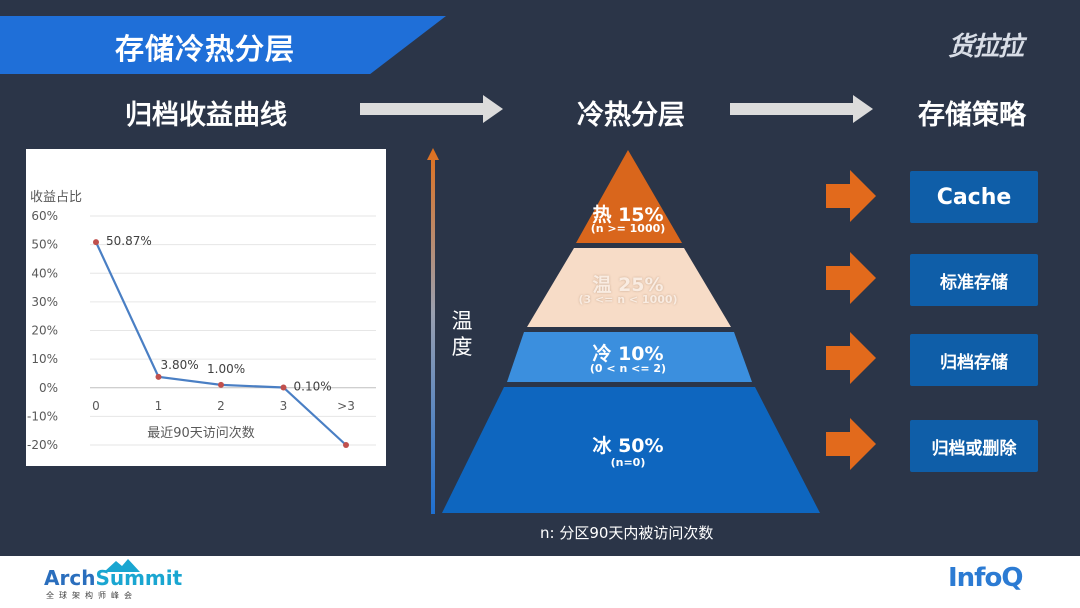 Image resolution: width=1080 pixels, height=608 pixels. What do you see at coordinates (42, 445) in the screenshot?
I see `y-tick-label: -20%` at bounding box center [42, 445].